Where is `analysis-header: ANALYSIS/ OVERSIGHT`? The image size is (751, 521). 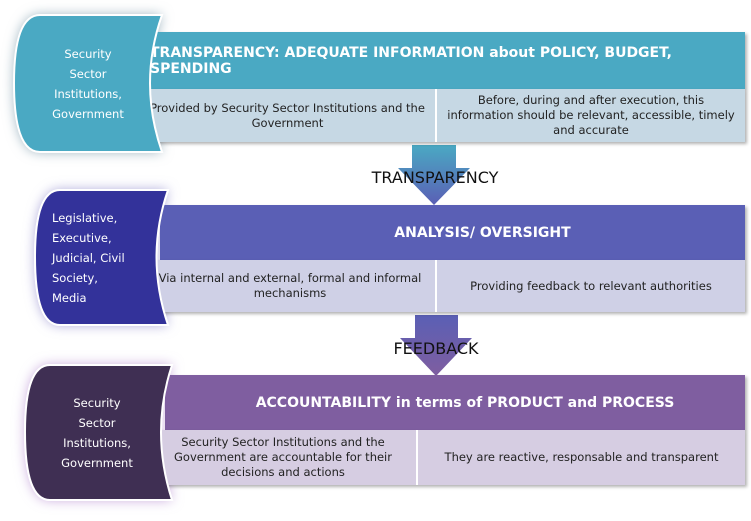 analysis-header: ANALYSIS/ OVERSIGHT is located at coordinates (452, 232).